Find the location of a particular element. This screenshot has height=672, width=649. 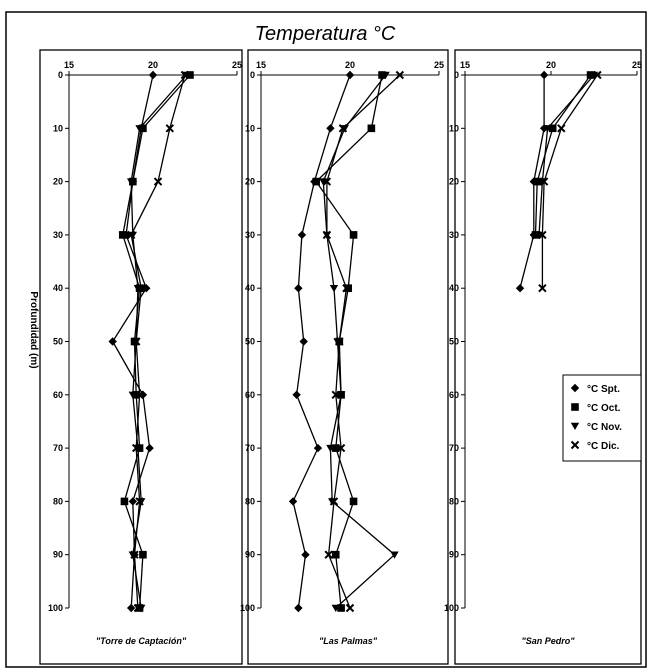

panel-title: "Las Palmas" is located at coordinates (348, 641).